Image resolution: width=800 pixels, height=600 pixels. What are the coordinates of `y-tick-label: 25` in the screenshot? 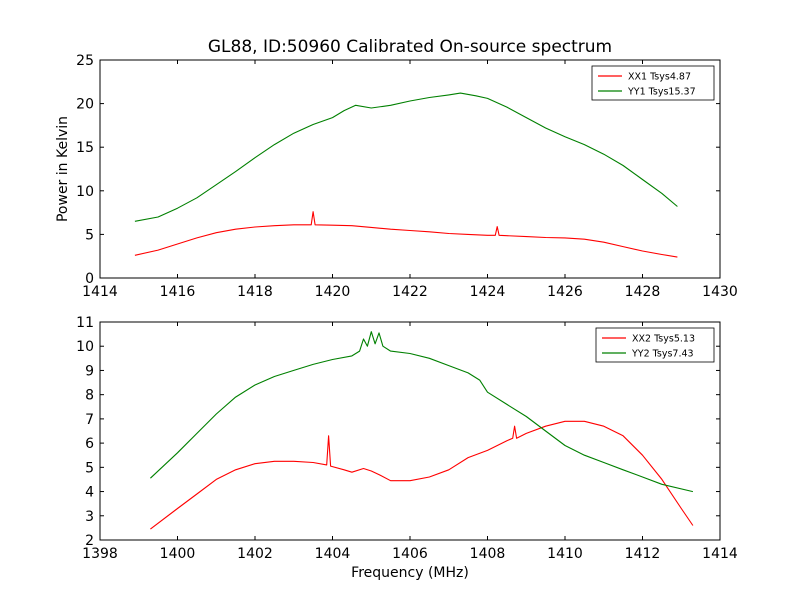 It's located at (85, 61).